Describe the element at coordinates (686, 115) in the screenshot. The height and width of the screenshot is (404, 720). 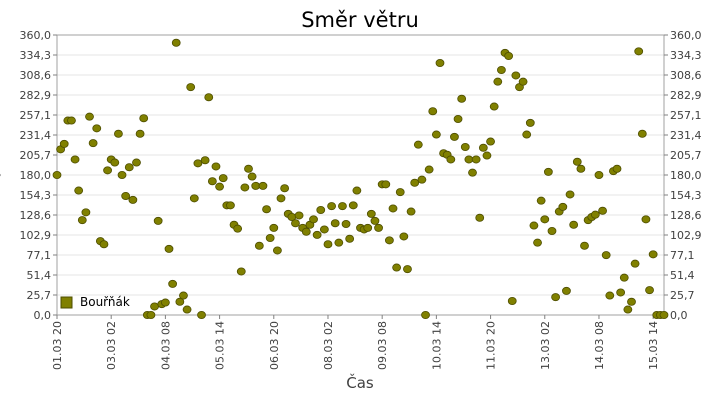
I see `y-tick-label-right: 257,1` at that location.